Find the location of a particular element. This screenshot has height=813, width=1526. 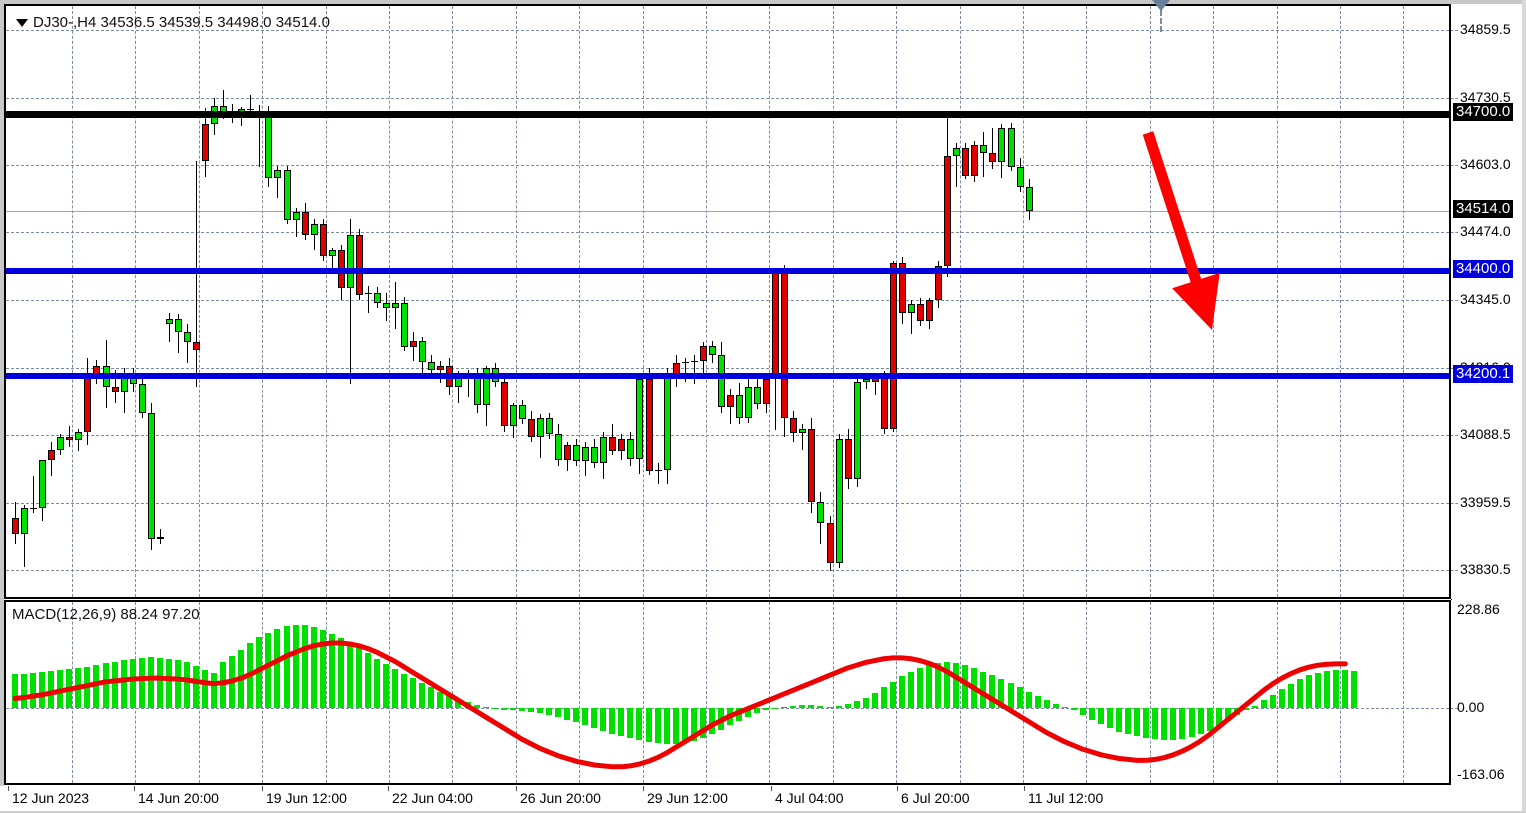

support-line-upper is located at coordinates (727, 271).